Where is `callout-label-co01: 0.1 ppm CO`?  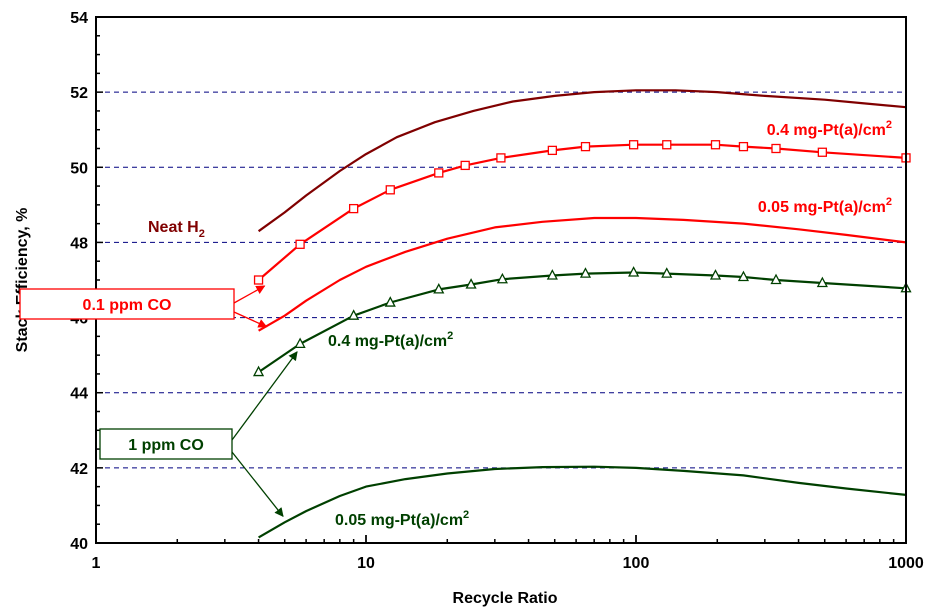 callout-label-co01: 0.1 ppm CO is located at coordinates (127, 305).